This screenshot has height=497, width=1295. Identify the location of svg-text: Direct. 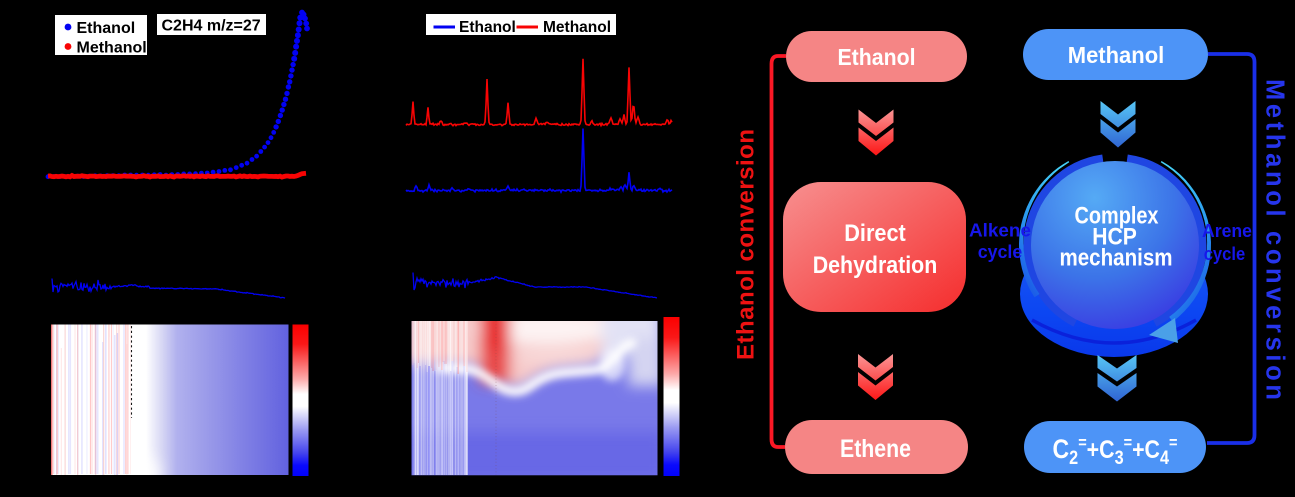
(875, 233).